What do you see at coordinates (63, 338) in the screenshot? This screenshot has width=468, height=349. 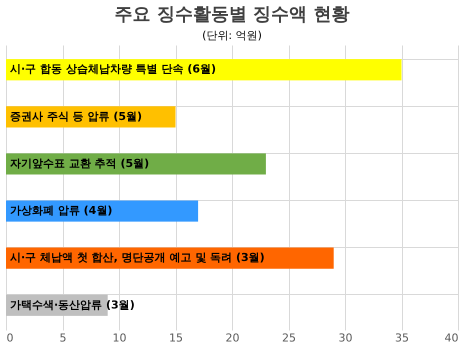 I see `x-tick-label: 5` at bounding box center [63, 338].